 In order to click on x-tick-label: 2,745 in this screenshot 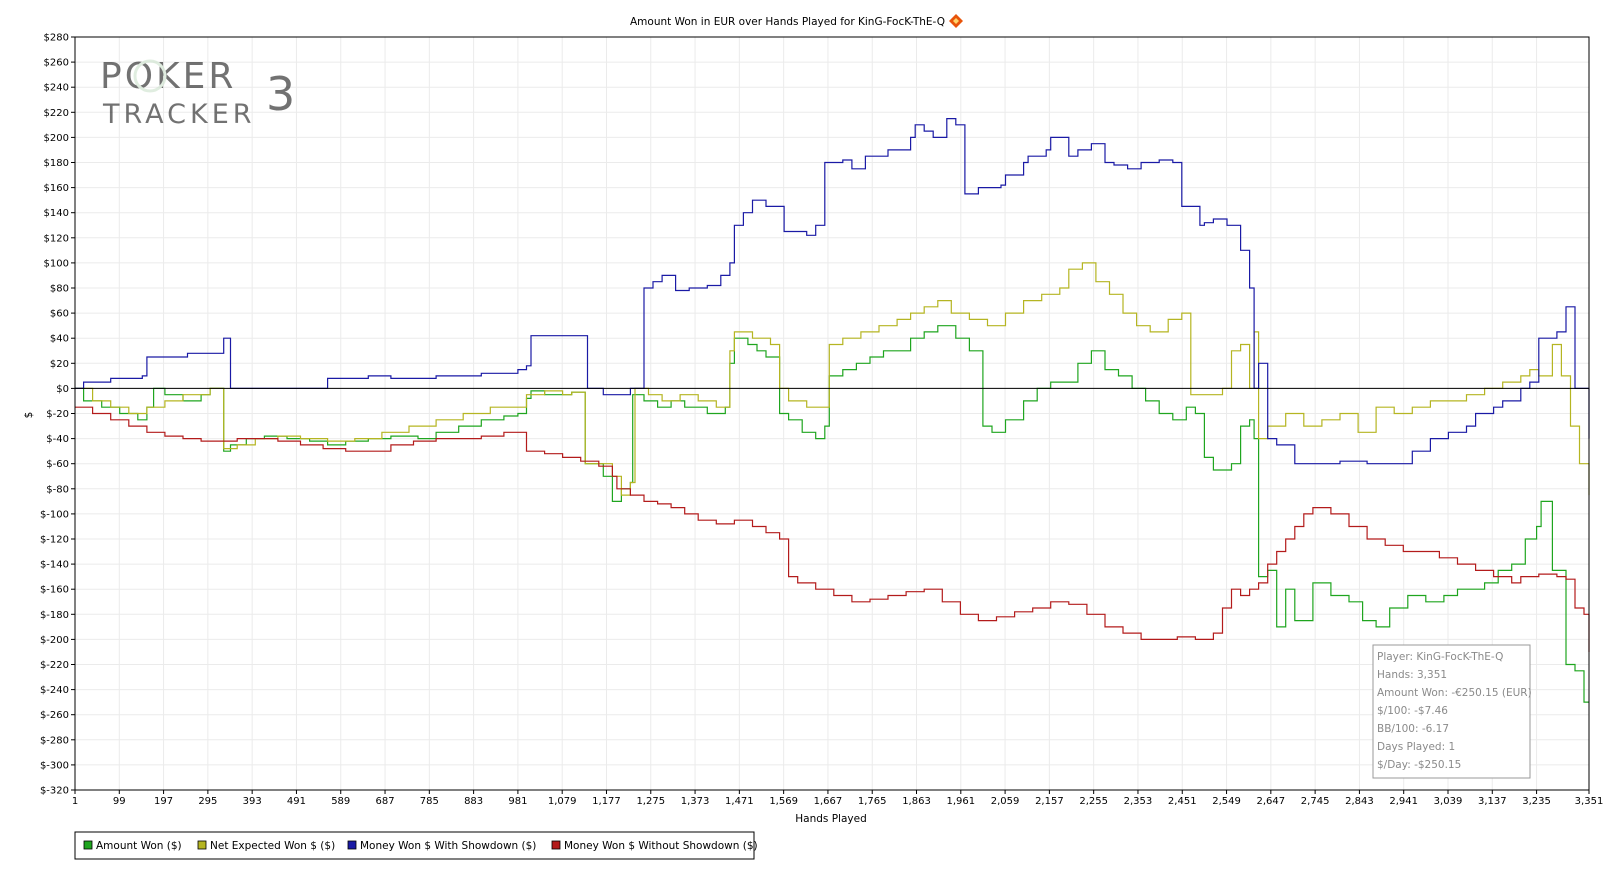, I will do `click(1315, 801)`.